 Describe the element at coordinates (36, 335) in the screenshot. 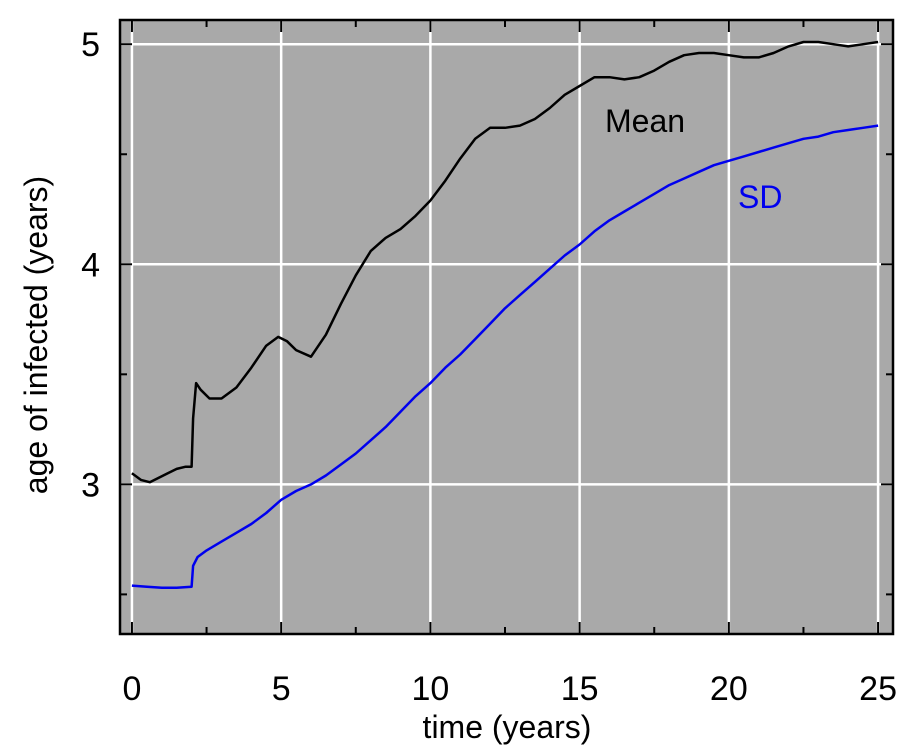

I see `y-axis-label: age of infected (years)` at that location.